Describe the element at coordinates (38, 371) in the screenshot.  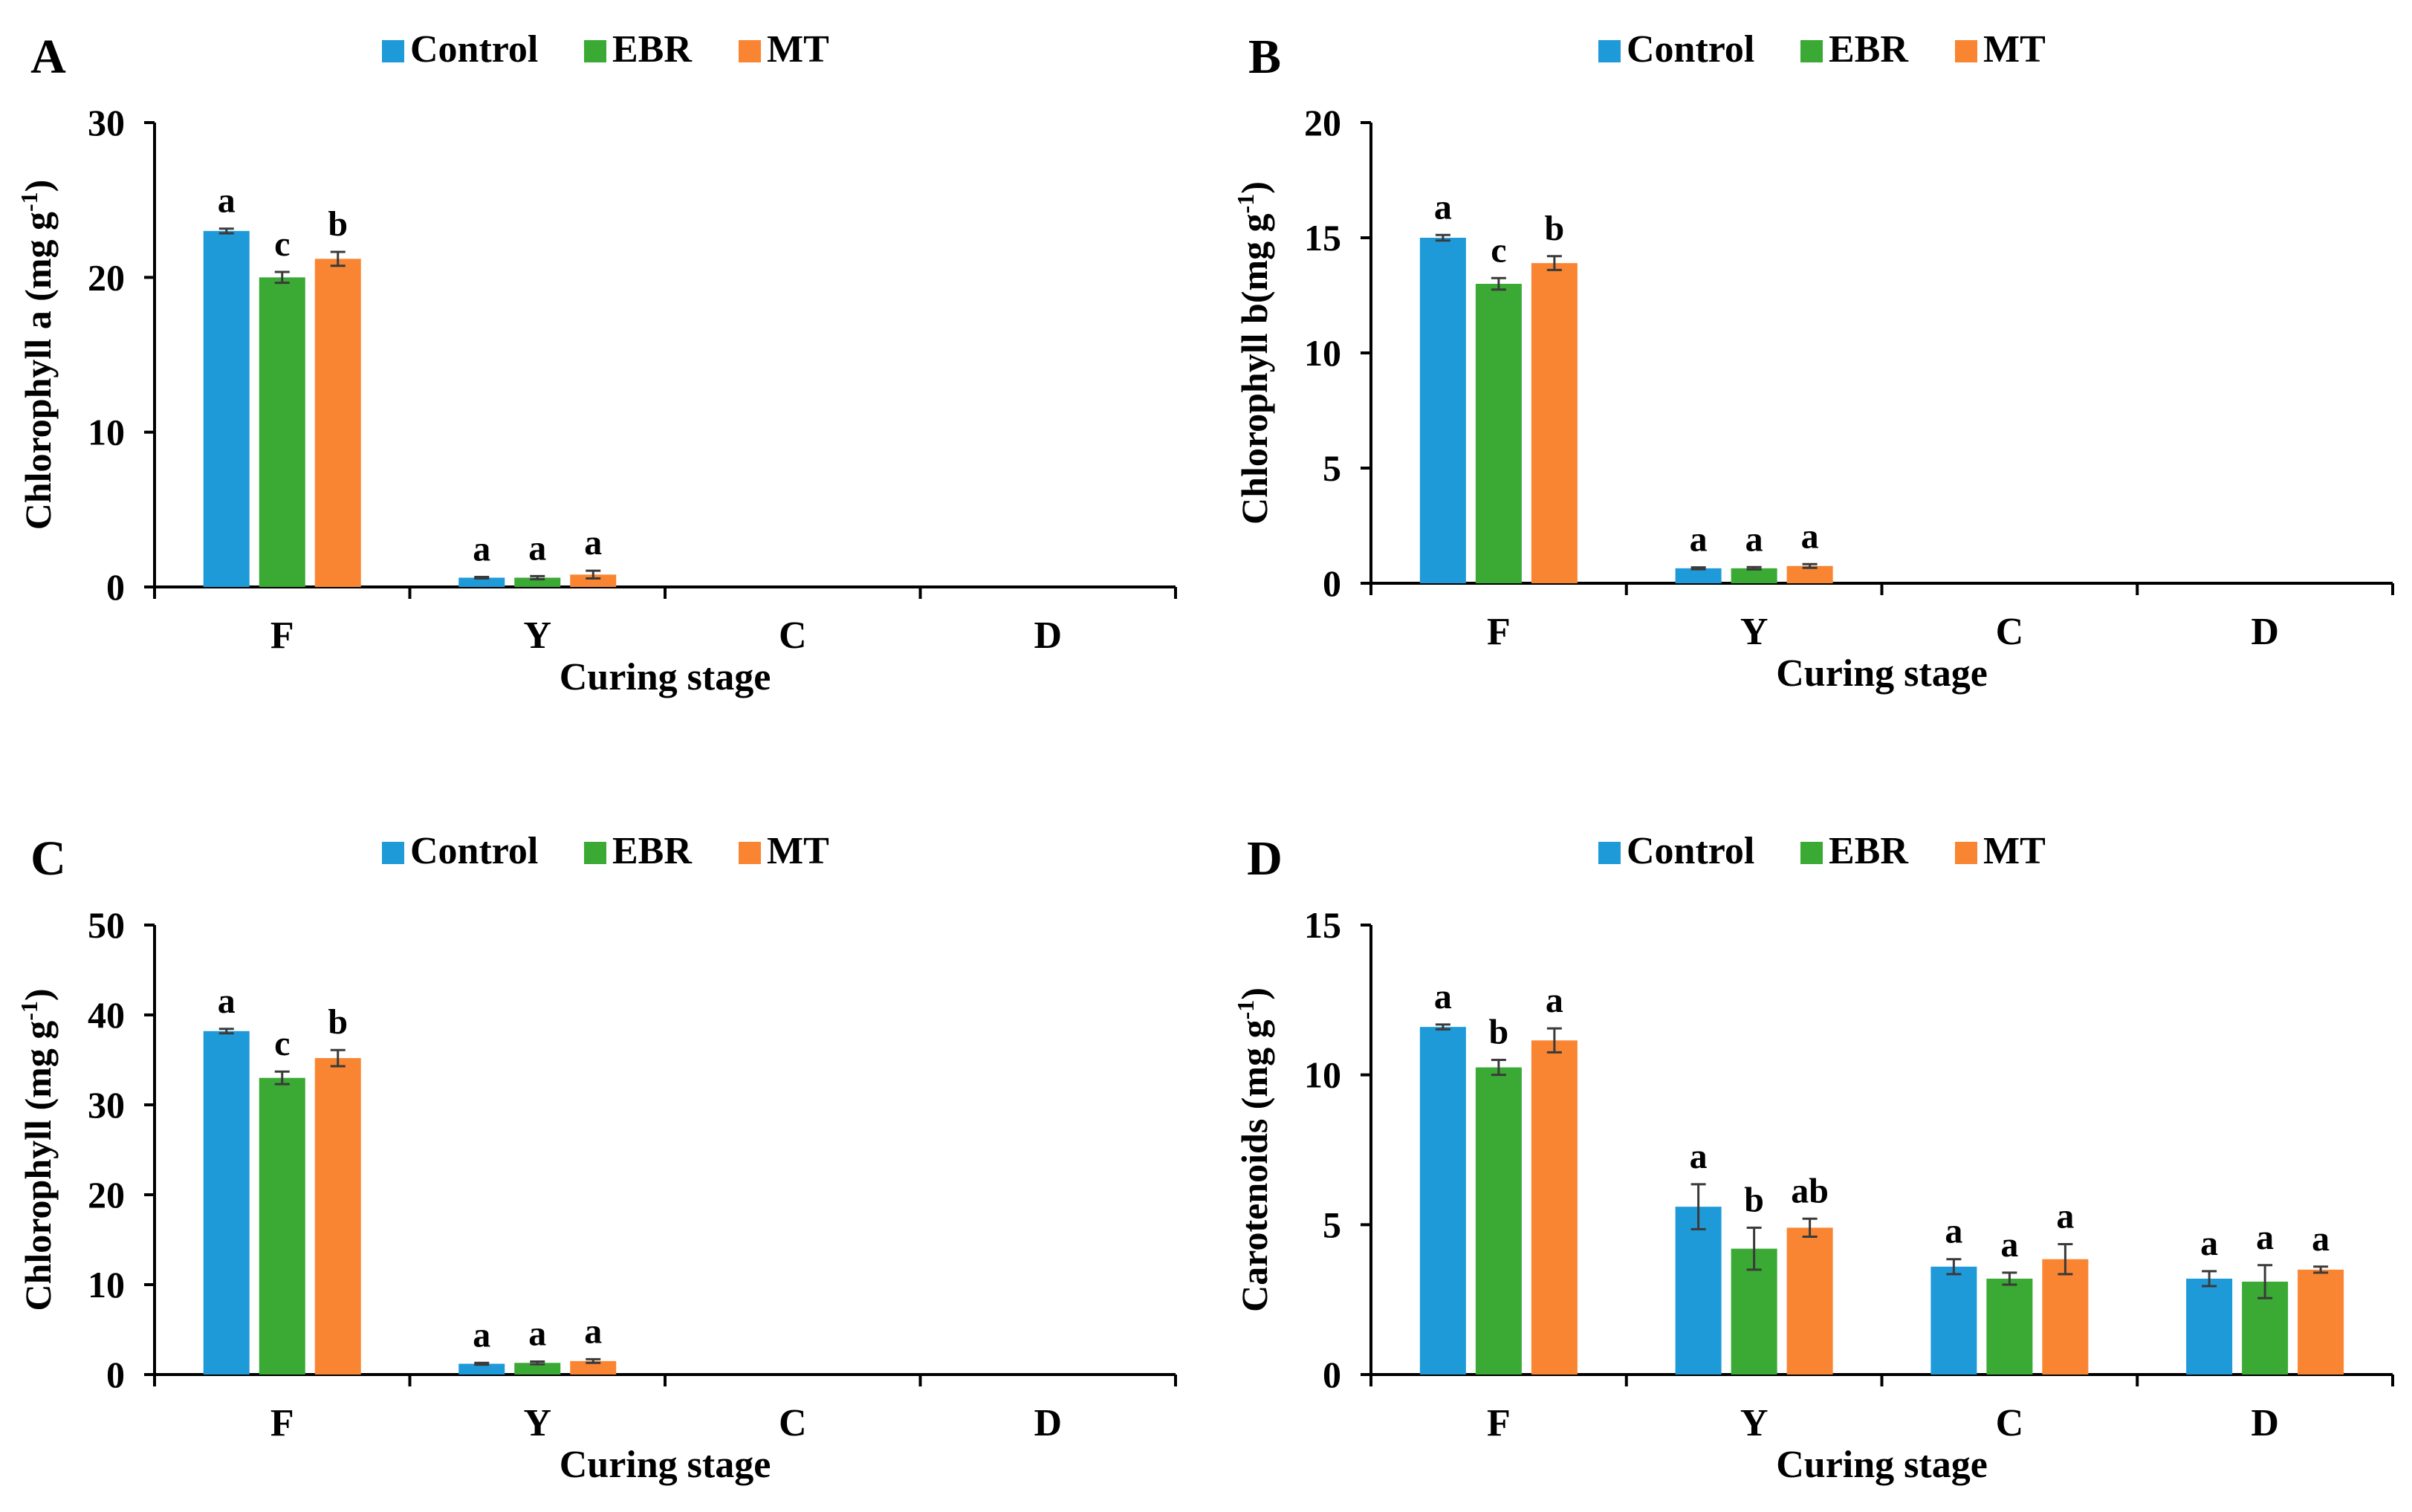
I see `y-axis-title-main: Chlorophyll a (mg g` at that location.